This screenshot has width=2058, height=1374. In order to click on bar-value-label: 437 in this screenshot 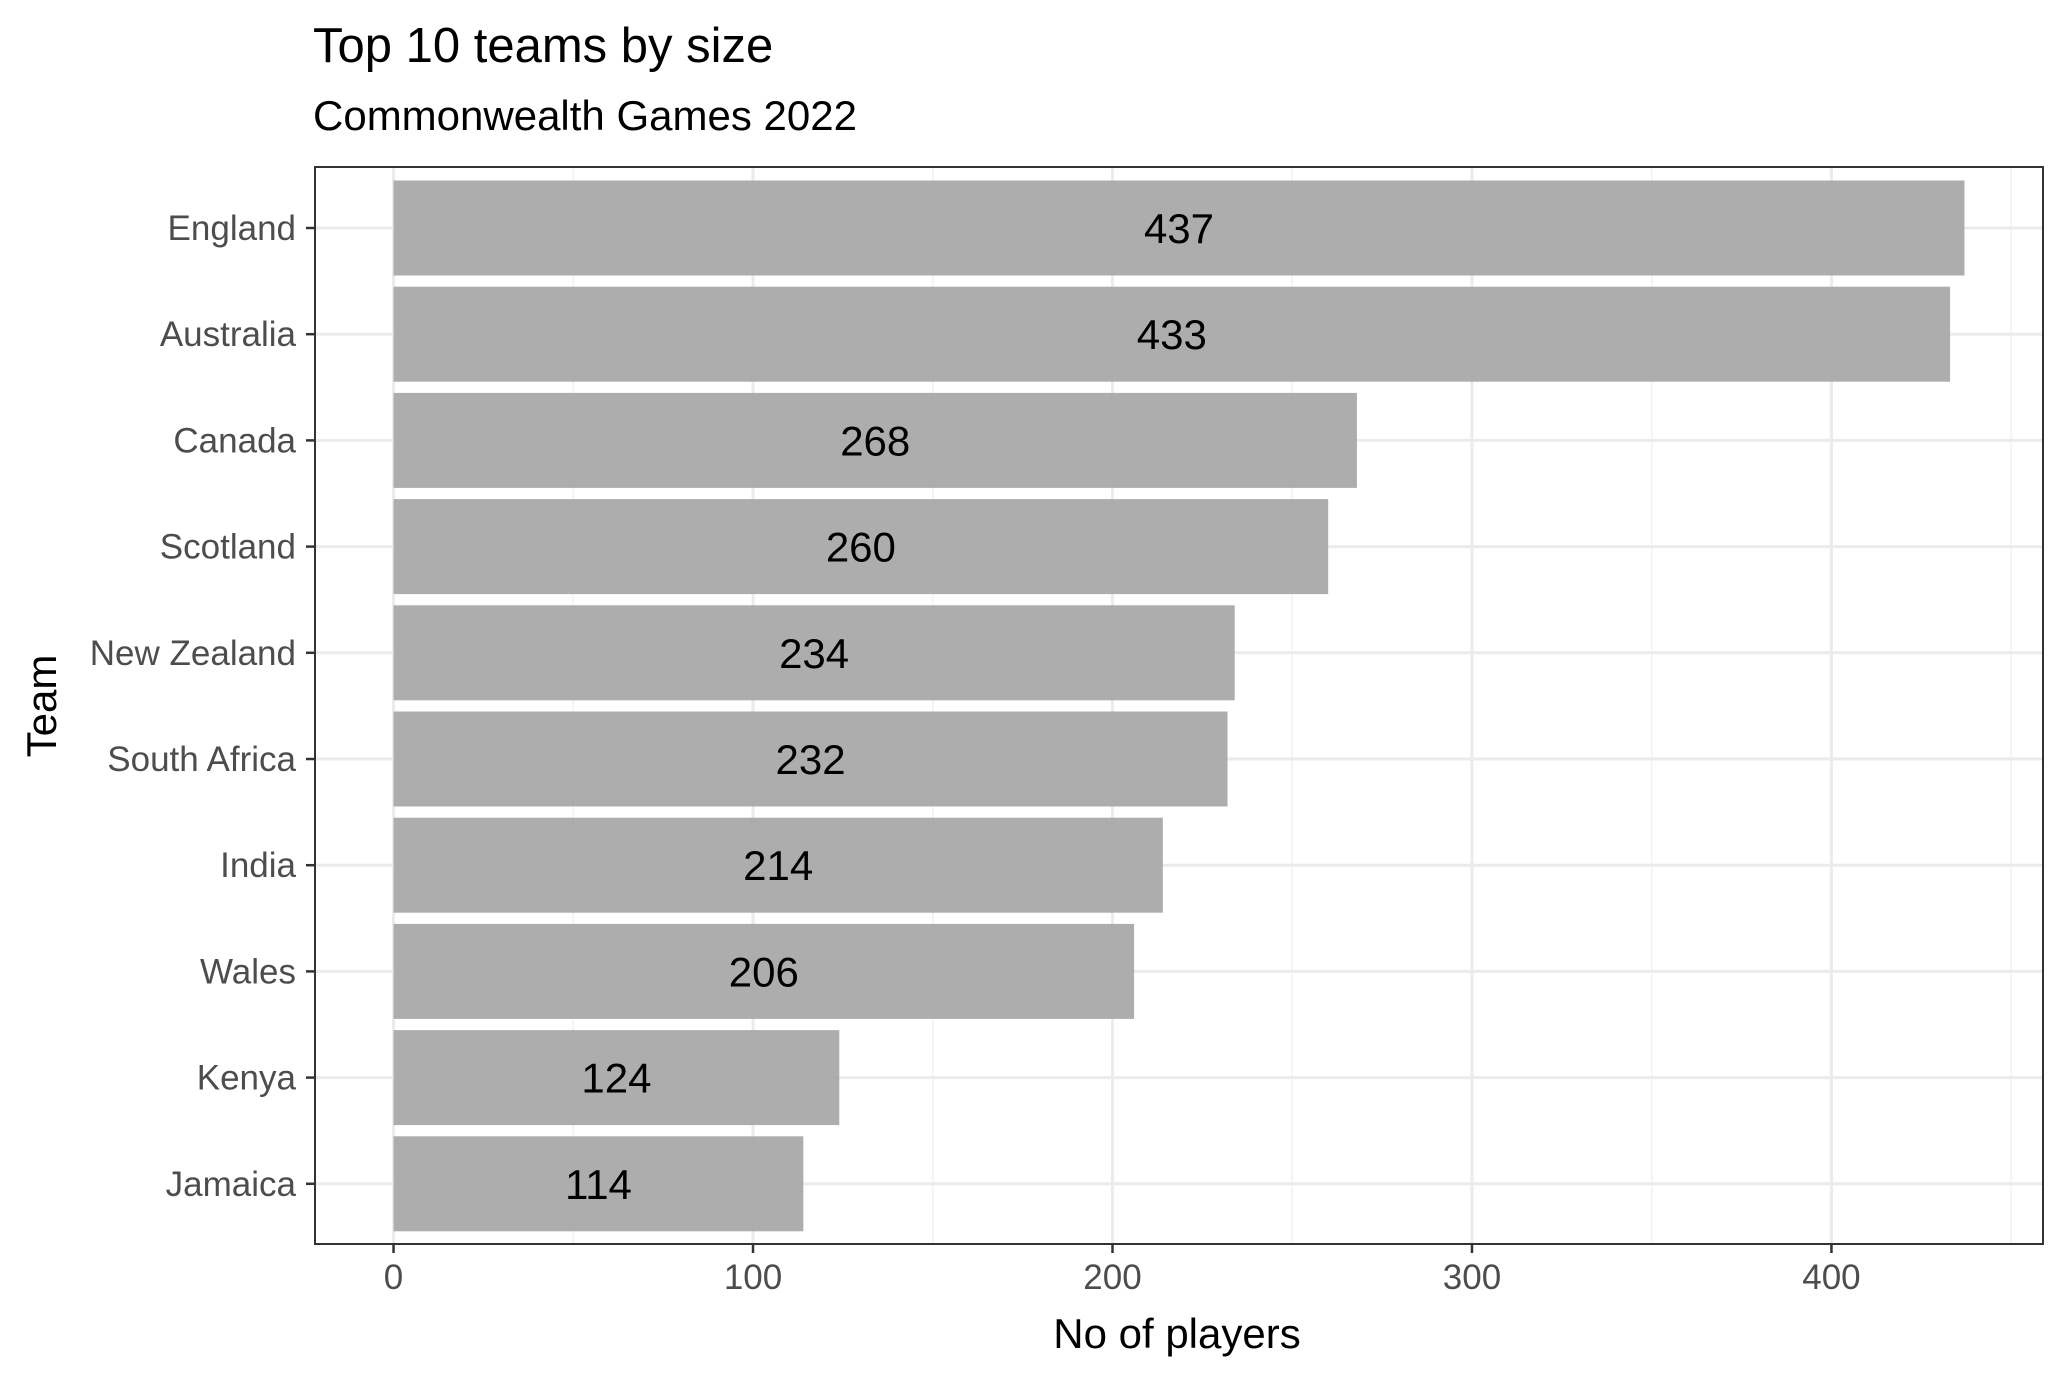, I will do `click(1179, 228)`.